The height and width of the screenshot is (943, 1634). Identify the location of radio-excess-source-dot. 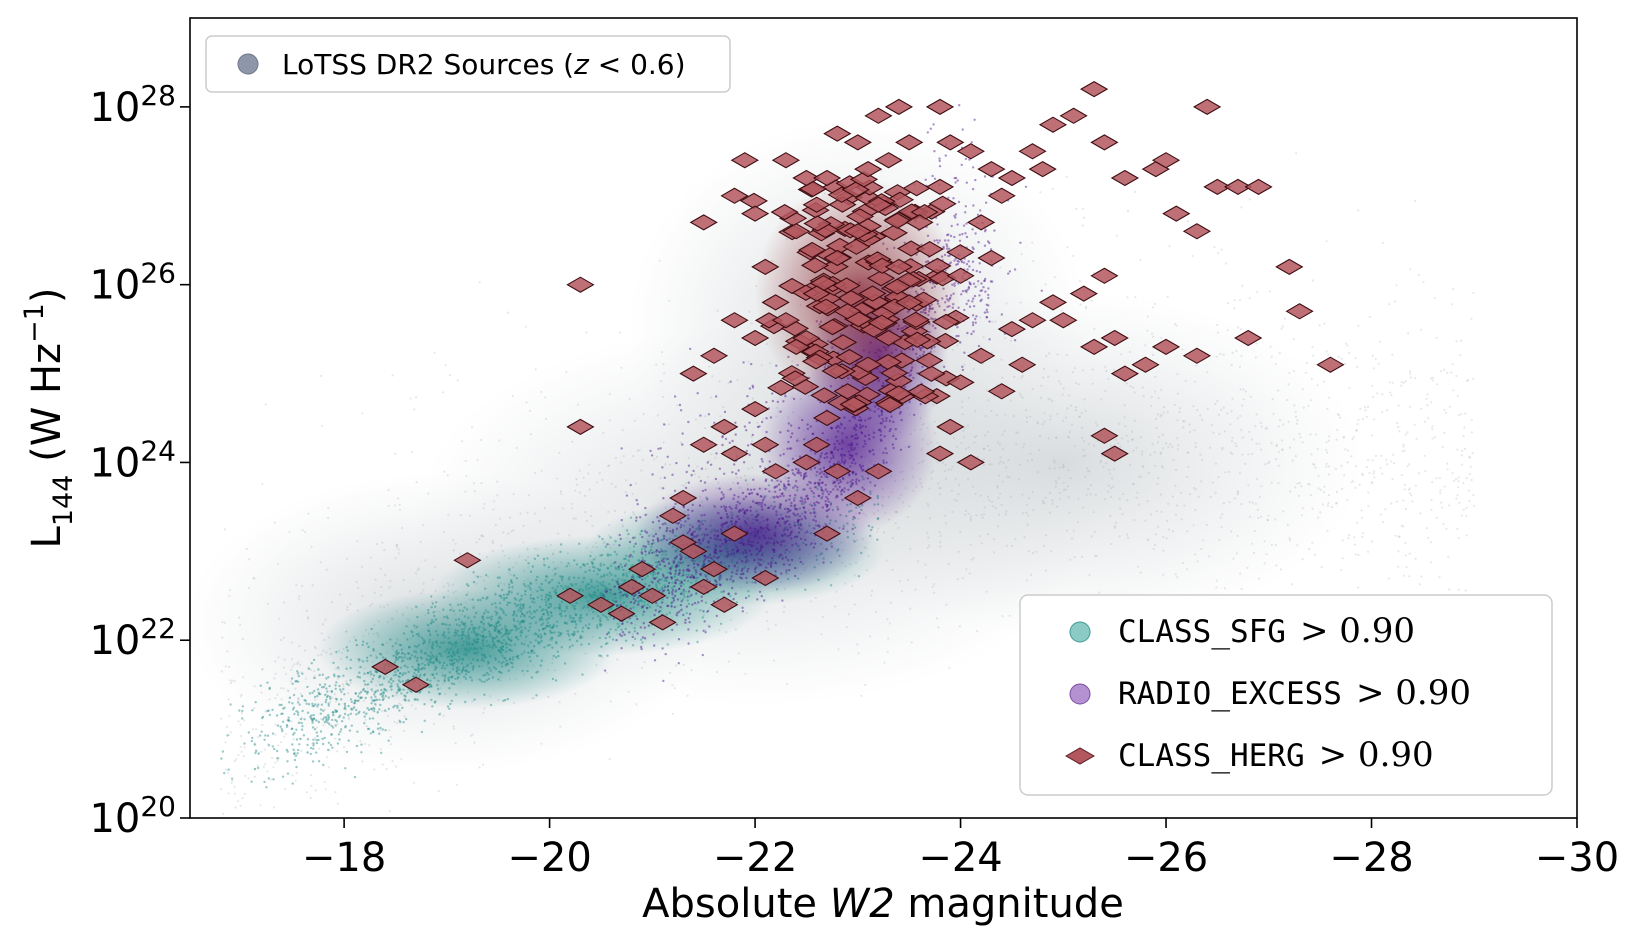
(847, 482).